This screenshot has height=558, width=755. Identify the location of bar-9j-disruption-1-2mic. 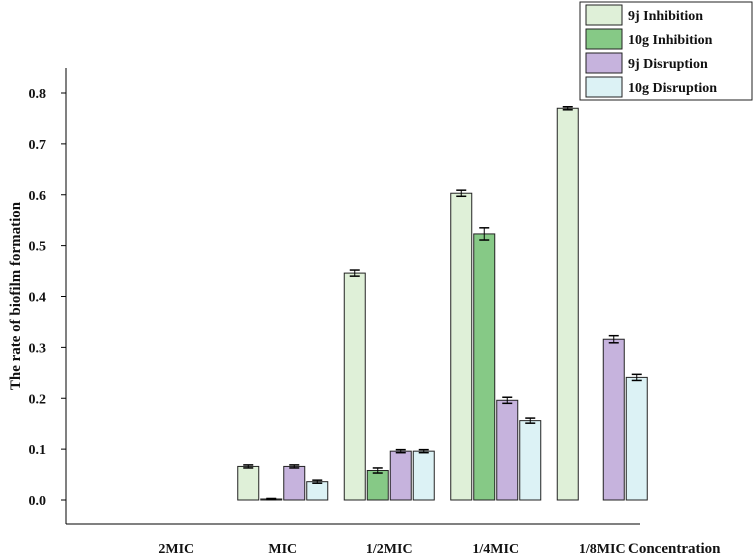
(400, 475).